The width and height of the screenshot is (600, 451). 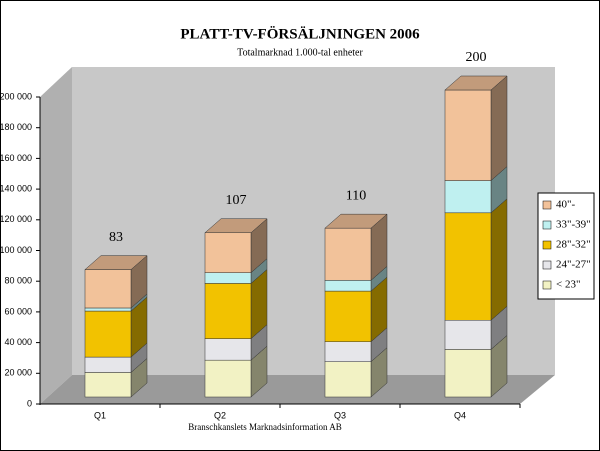 I want to click on y-tick-label: 0, so click(x=29, y=403).